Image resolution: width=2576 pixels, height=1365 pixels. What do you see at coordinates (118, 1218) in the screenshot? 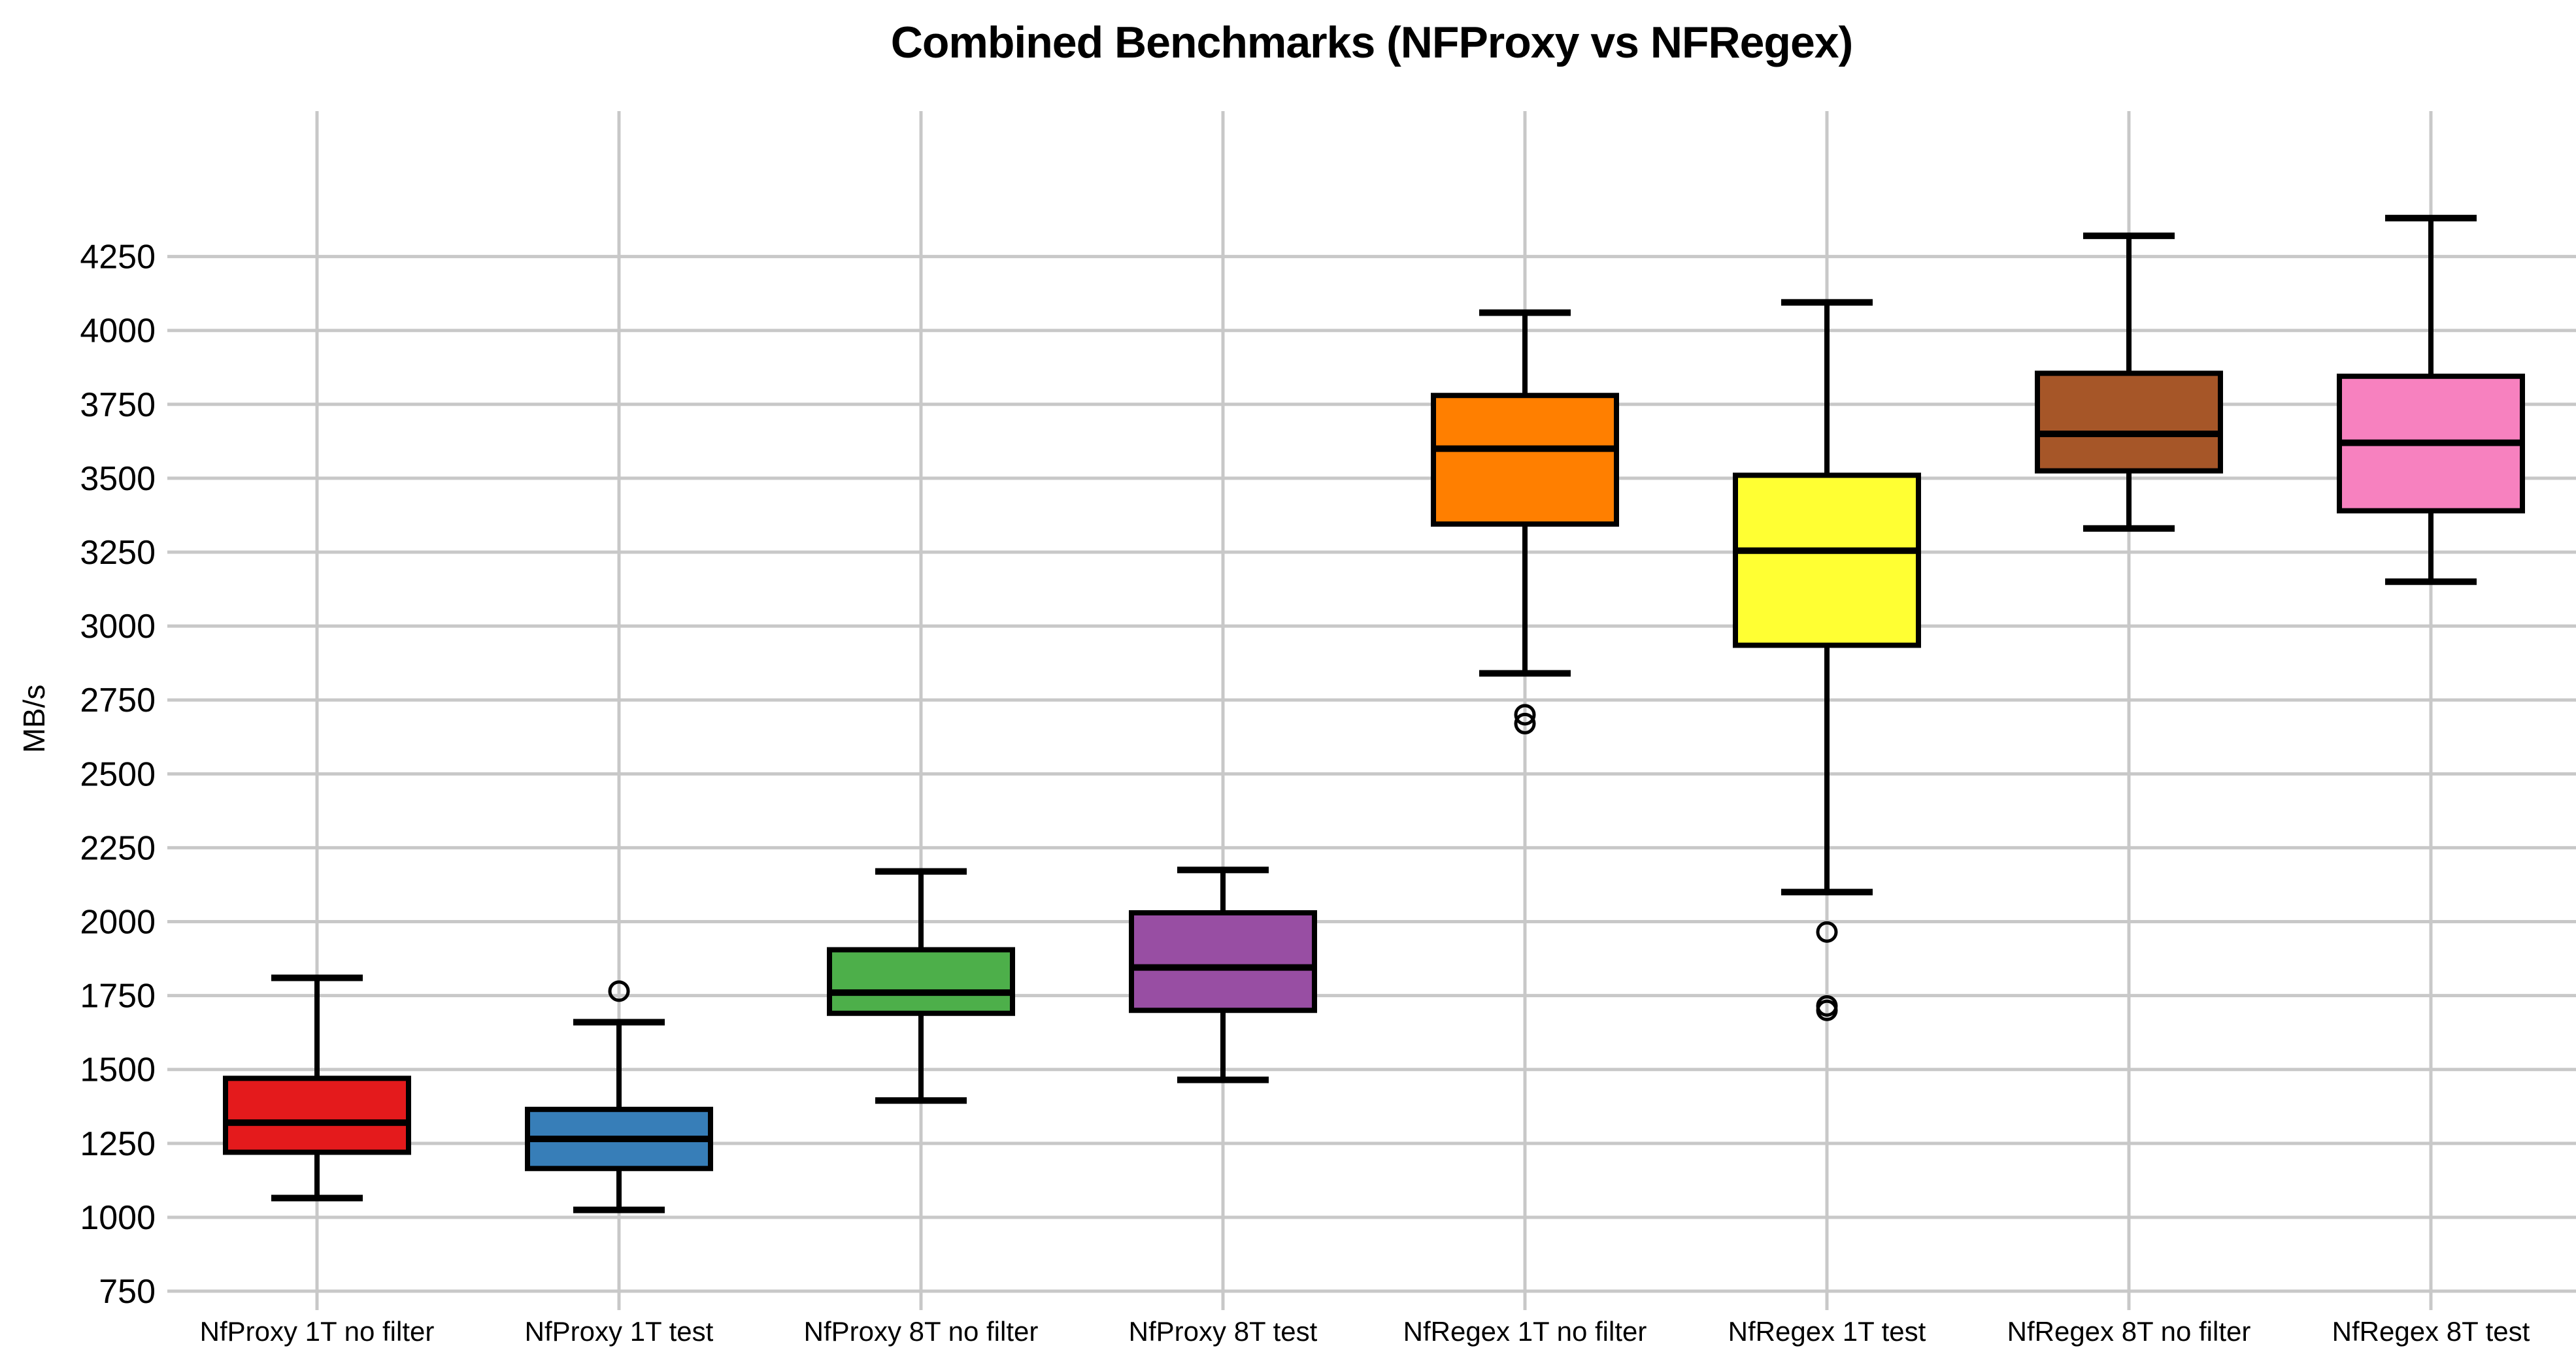
I see `y-tick-label: 1000` at bounding box center [118, 1218].